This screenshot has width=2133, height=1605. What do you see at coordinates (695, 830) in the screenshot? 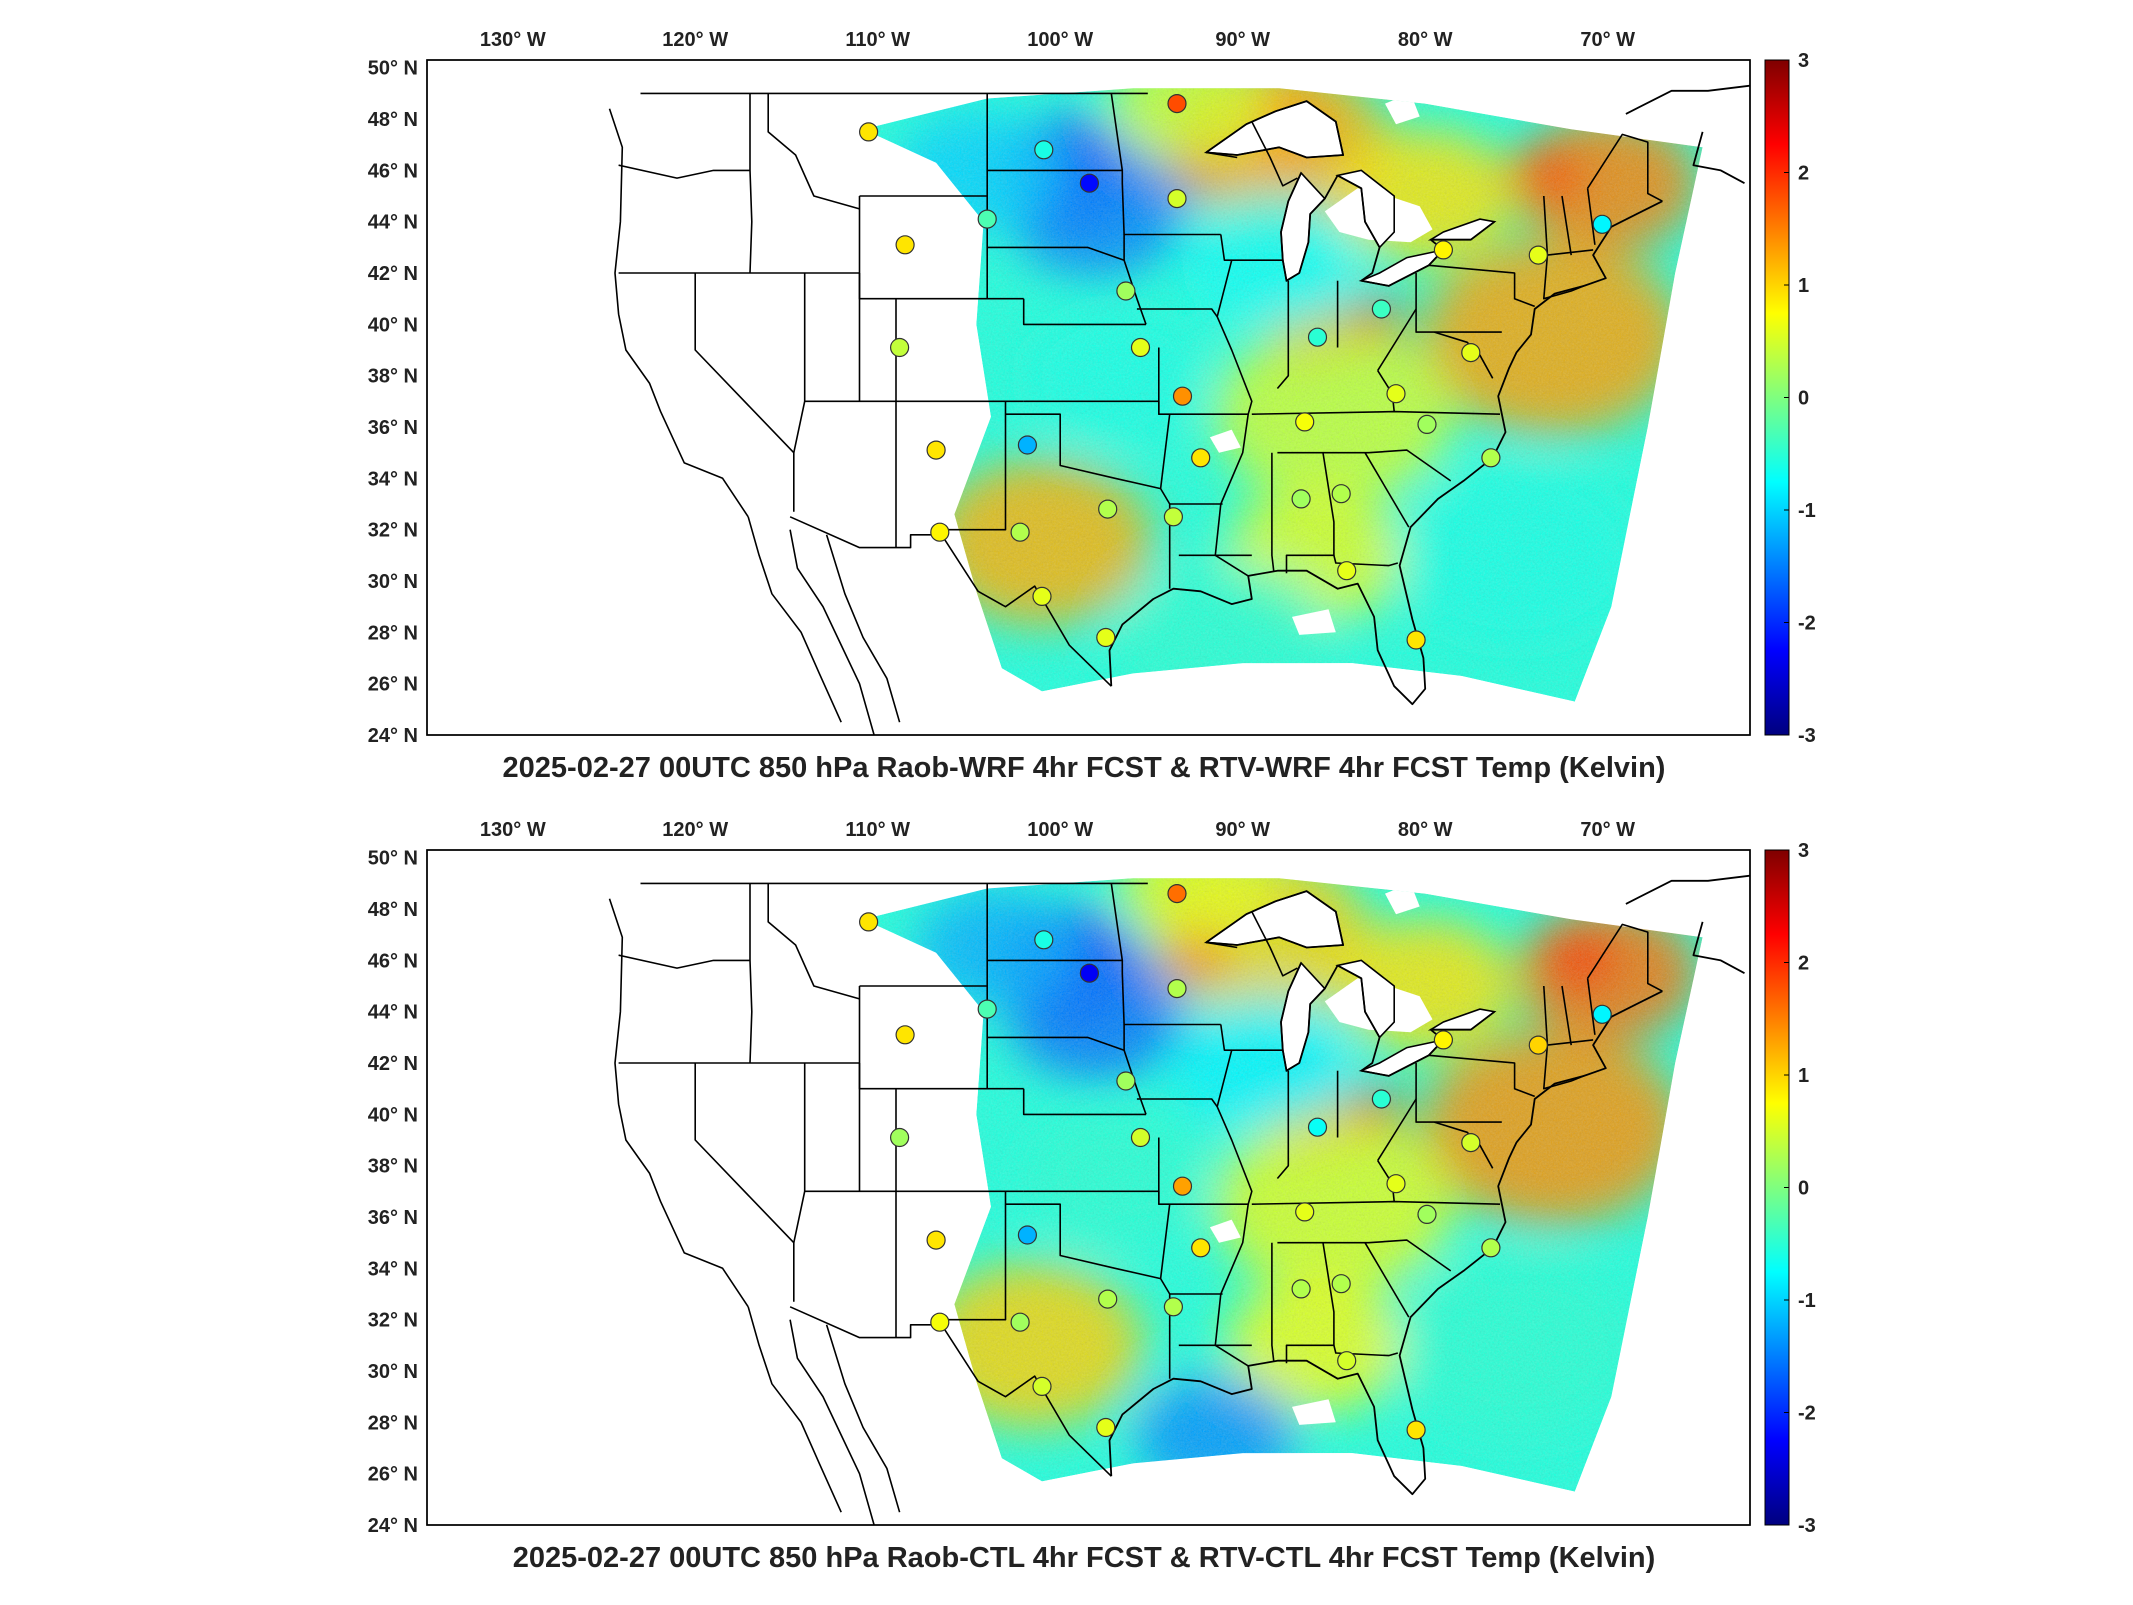
I see `lon-tick-label: 120° W` at bounding box center [695, 830].